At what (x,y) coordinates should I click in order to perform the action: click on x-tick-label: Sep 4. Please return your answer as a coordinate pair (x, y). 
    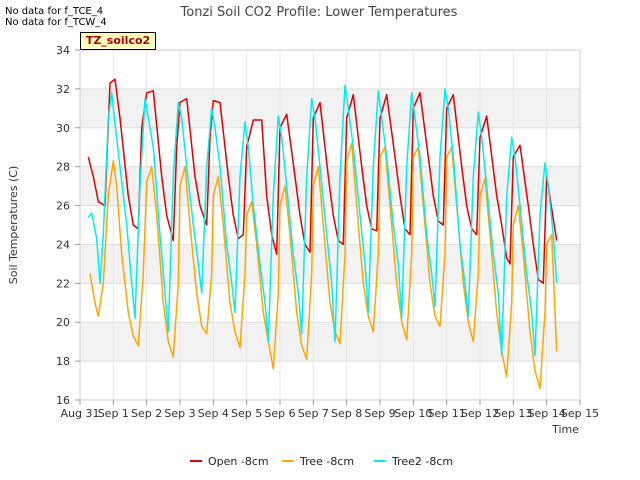
    Looking at the image, I should click on (213, 413).